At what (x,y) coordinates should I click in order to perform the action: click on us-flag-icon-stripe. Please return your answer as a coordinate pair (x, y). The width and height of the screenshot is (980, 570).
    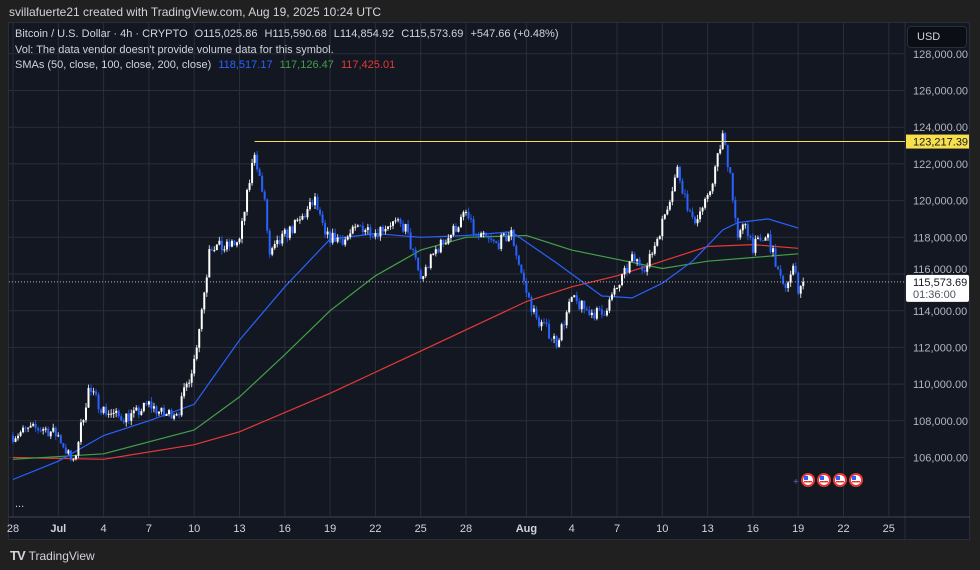
    Looking at the image, I should click on (824, 482).